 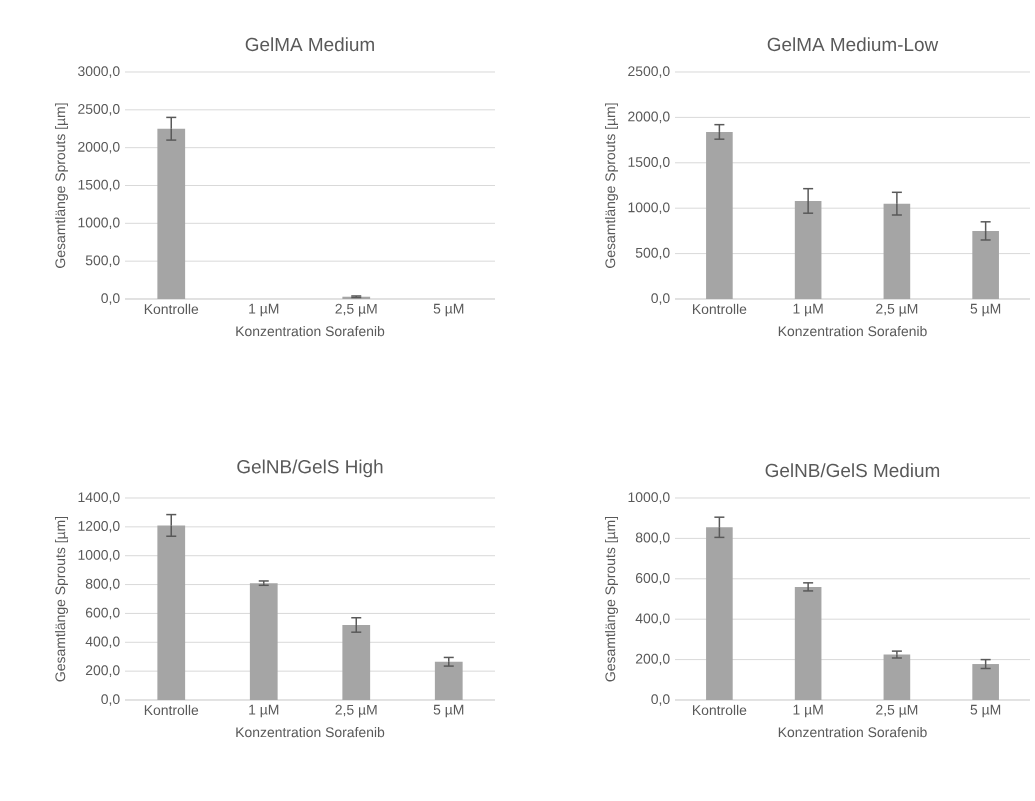 What do you see at coordinates (310, 468) in the screenshot?
I see `chart-title: GelNB/GelS High` at bounding box center [310, 468].